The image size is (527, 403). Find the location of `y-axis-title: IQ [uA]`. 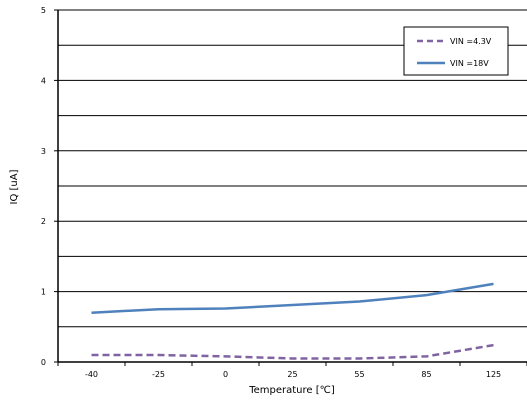

y-axis-title: IQ [uA] is located at coordinates (14, 186).